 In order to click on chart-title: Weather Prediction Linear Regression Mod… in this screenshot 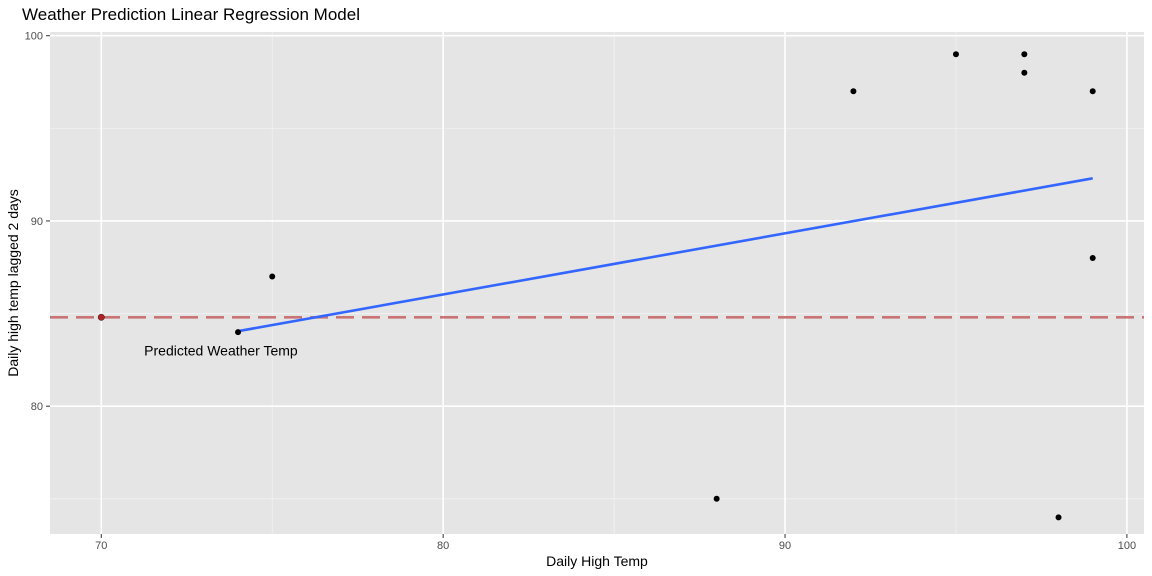, I will do `click(191, 14)`.